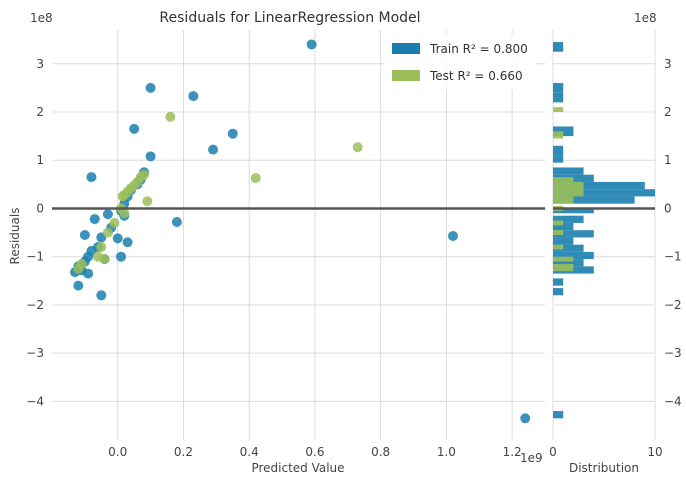 Image resolution: width=686 pixels, height=484 pixels. I want to click on legend: Train R² = 0.800 Test R² = 0.660, so click(460, 62).